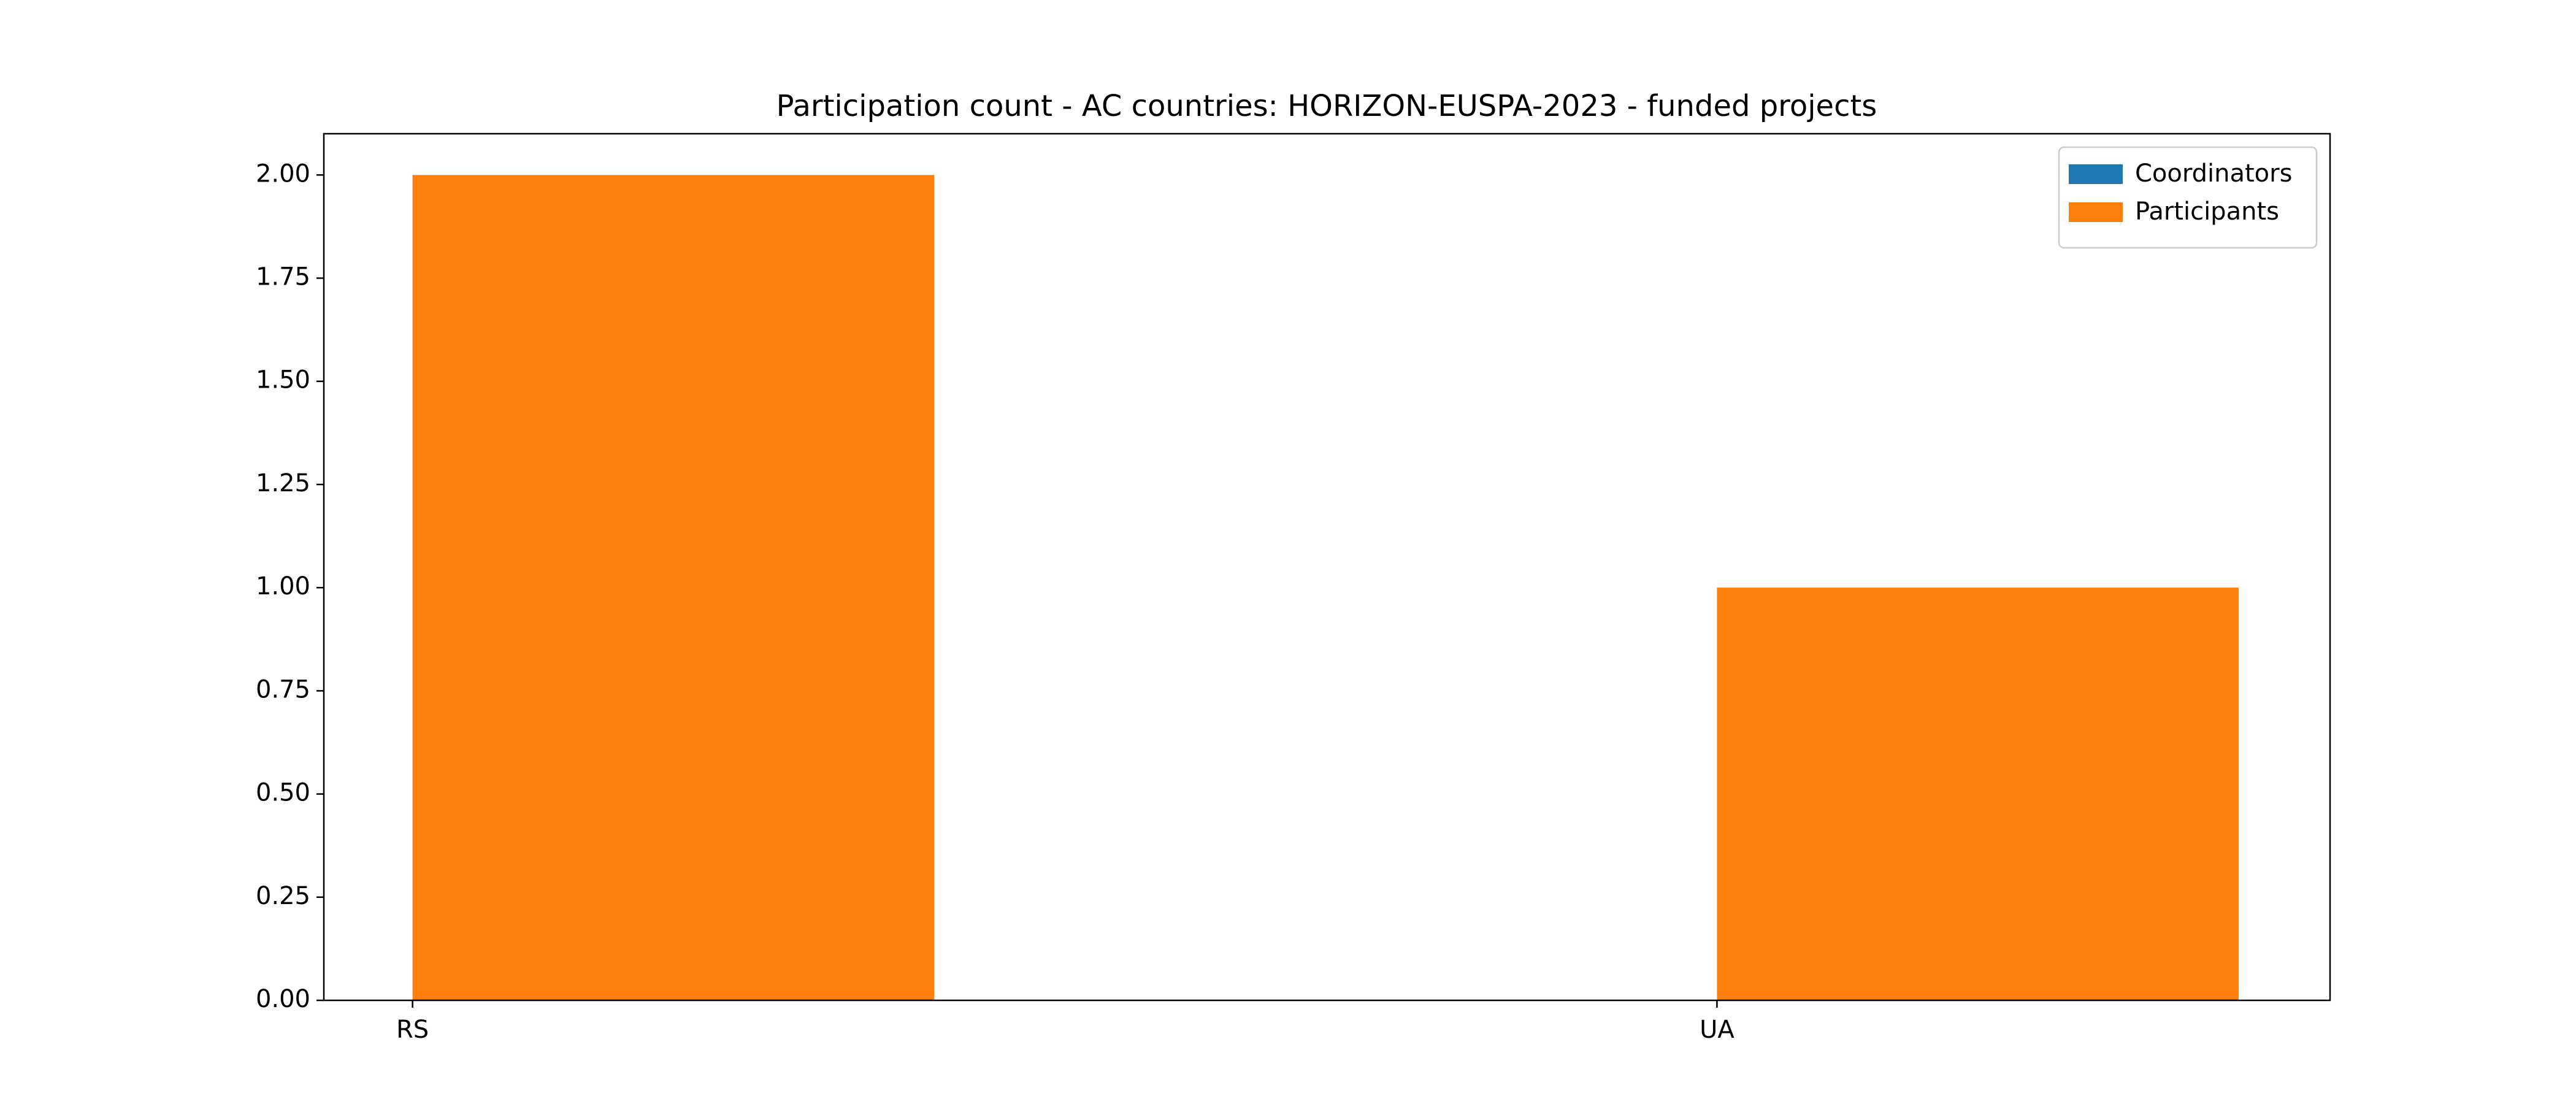  Describe the element at coordinates (283, 173) in the screenshot. I see `y-tick-label: 2.00` at that location.